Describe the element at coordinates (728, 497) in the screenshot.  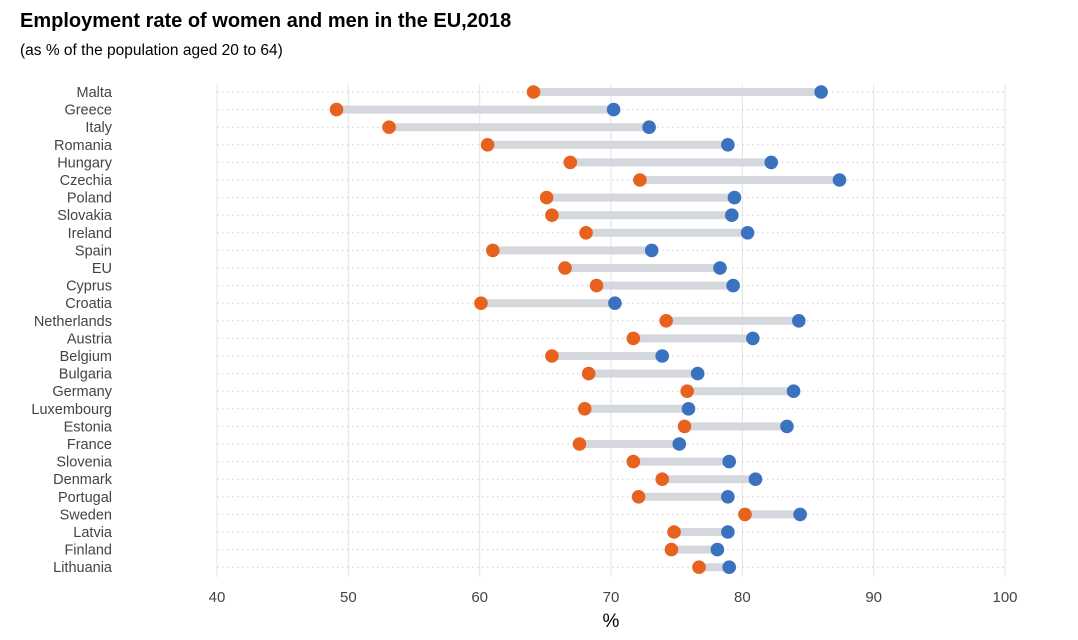
I see `men-point-portugal` at that location.